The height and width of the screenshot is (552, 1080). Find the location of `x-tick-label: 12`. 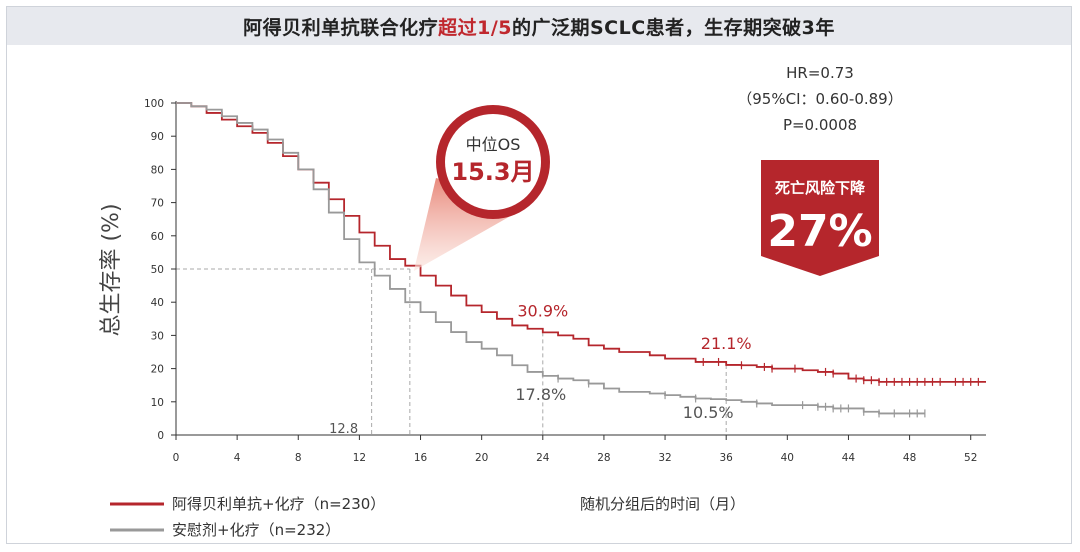

x-tick-label: 12 is located at coordinates (359, 458).